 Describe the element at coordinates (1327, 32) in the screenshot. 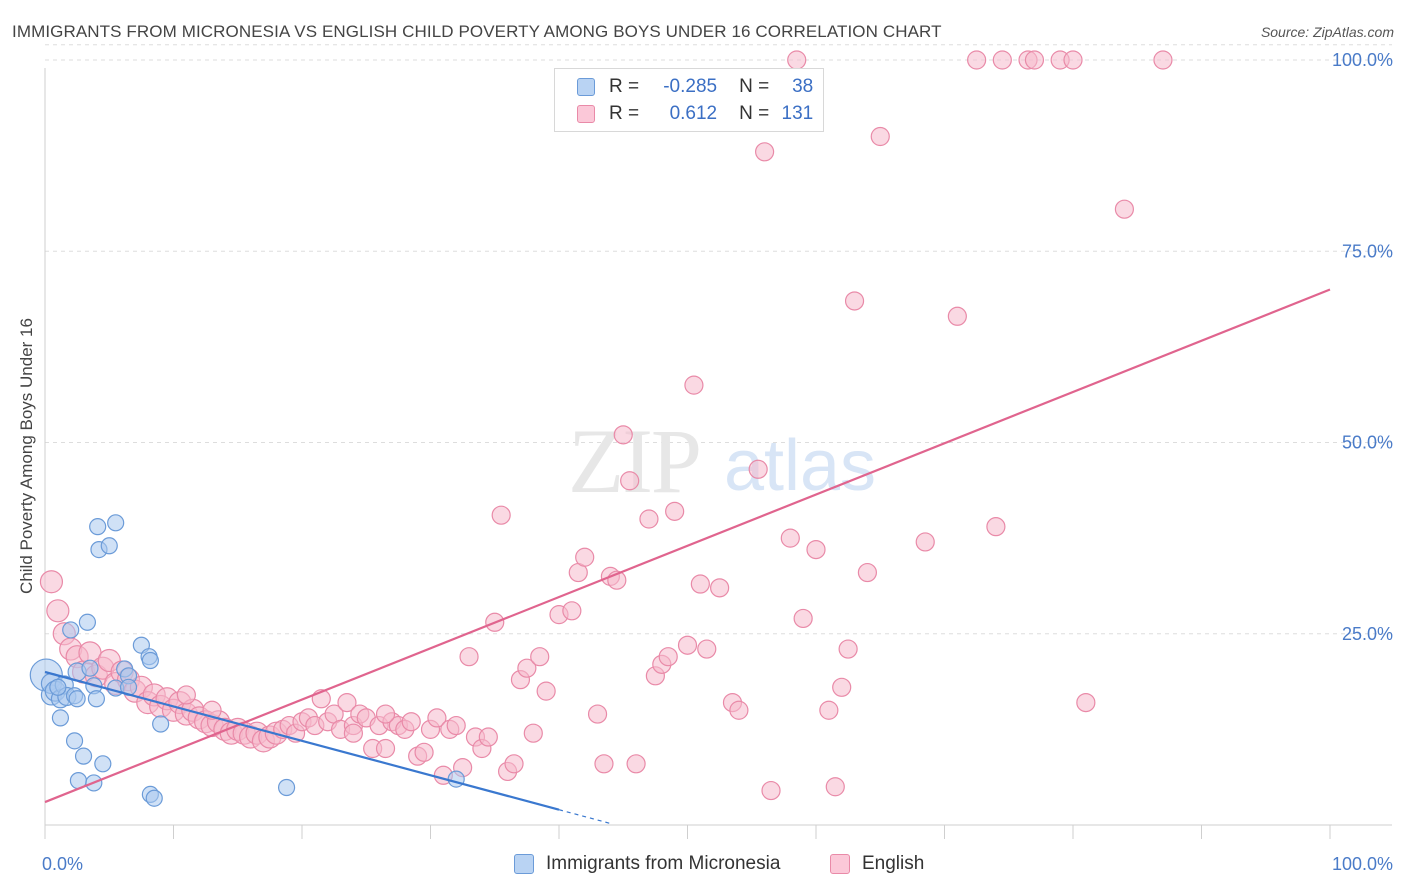

I see `source-credit: Source: ZipAtlas.com` at that location.